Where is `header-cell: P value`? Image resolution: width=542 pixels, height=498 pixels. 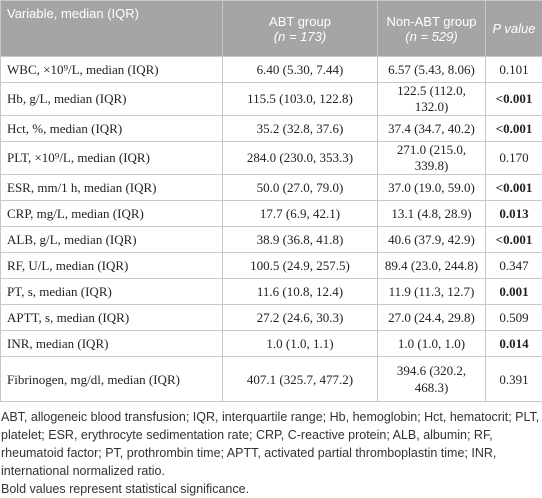 header-cell: P value is located at coordinates (514, 29).